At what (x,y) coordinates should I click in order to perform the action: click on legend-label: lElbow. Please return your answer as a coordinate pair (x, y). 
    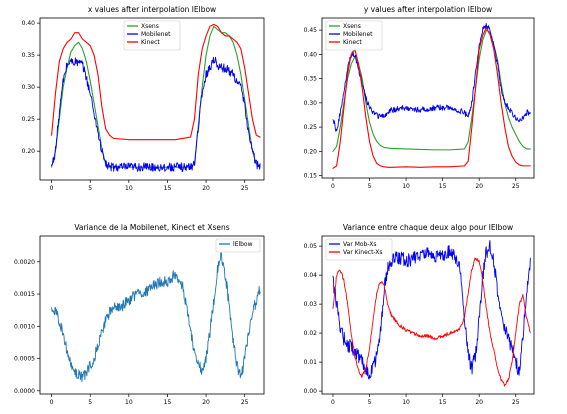
    Looking at the image, I should click on (243, 244).